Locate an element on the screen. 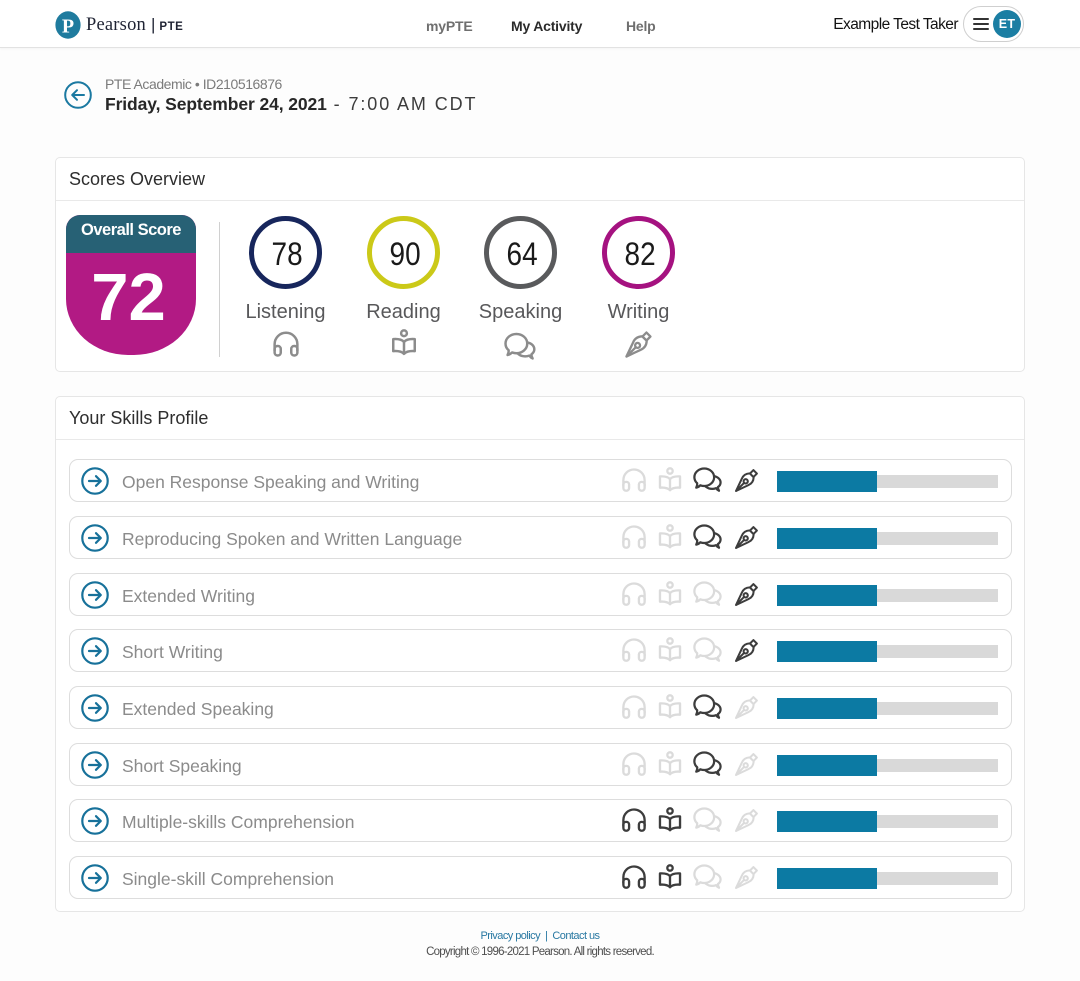  svg-text: P is located at coordinates (68, 27).